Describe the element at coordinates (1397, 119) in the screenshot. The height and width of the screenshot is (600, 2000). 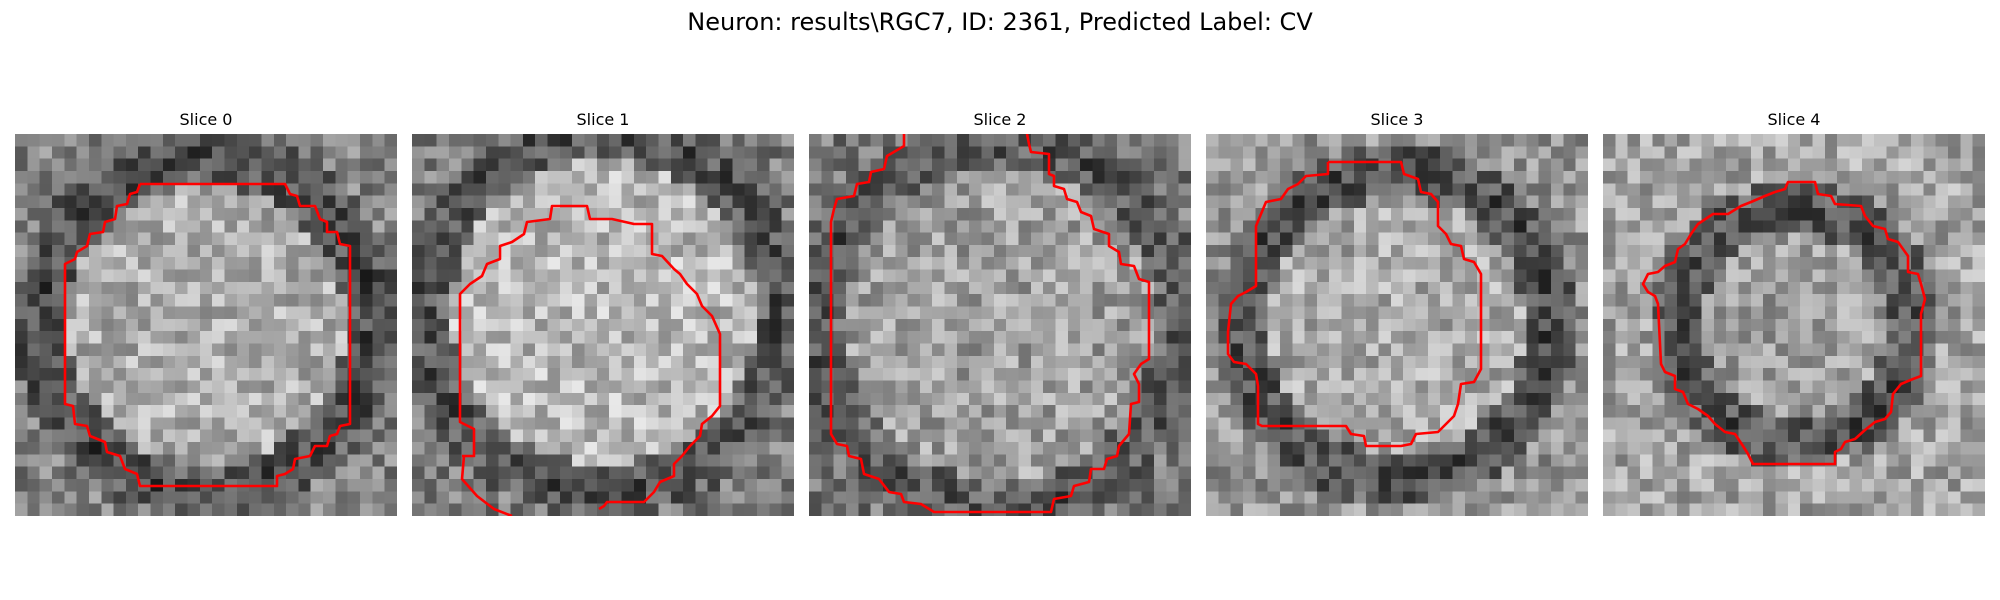
I see `slice-title-3: Slice 3` at that location.